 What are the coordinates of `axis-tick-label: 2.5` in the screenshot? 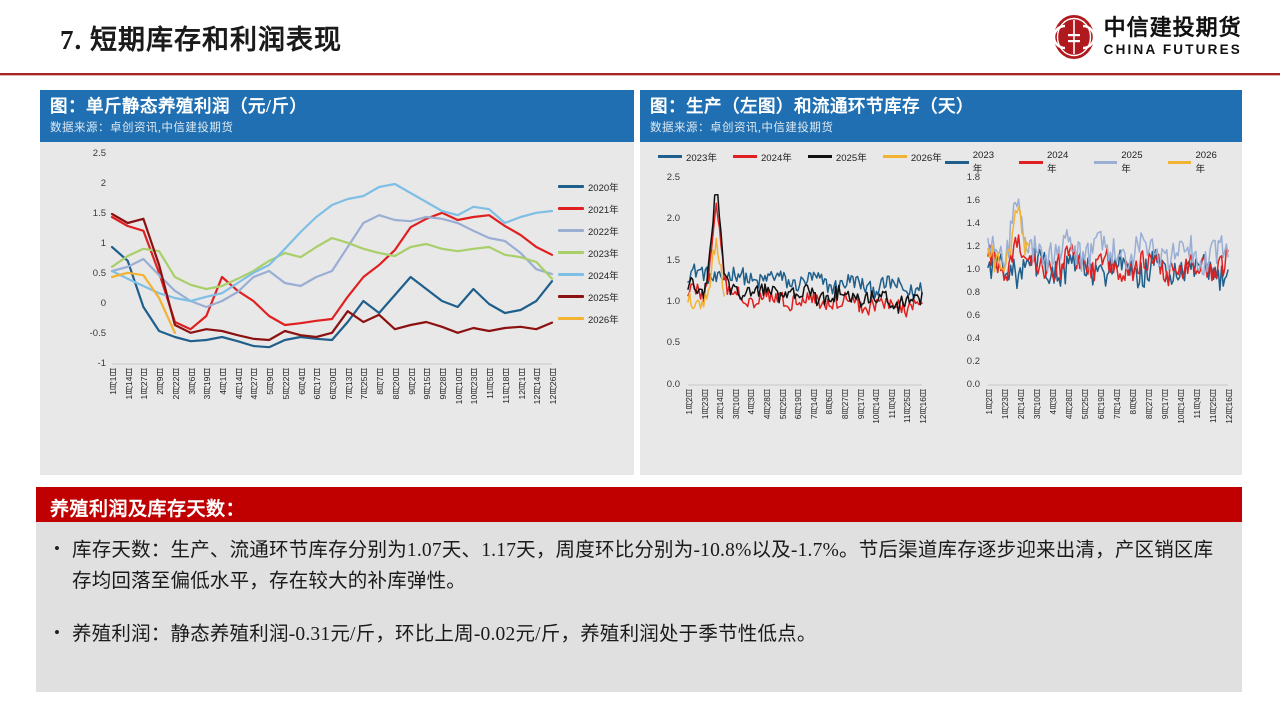 It's located at (99, 153).